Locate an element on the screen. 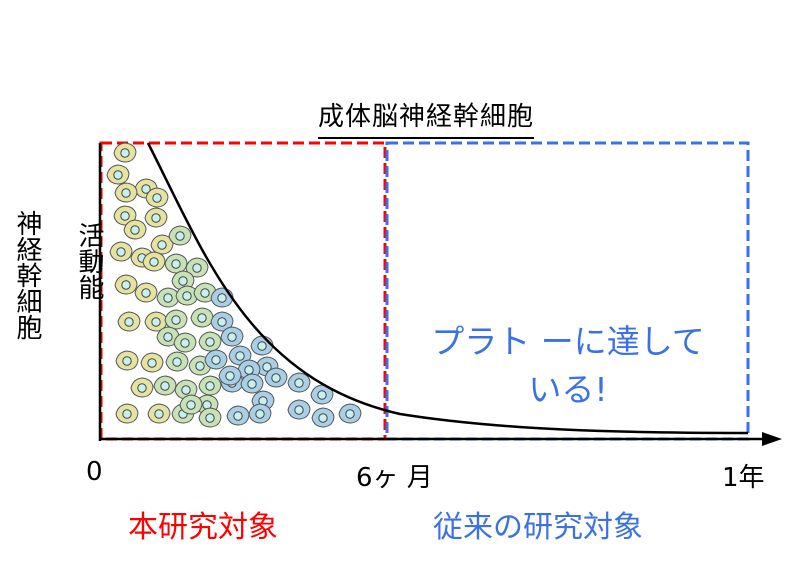  y-axis-label-line2: 活動能 is located at coordinates (89, 261).